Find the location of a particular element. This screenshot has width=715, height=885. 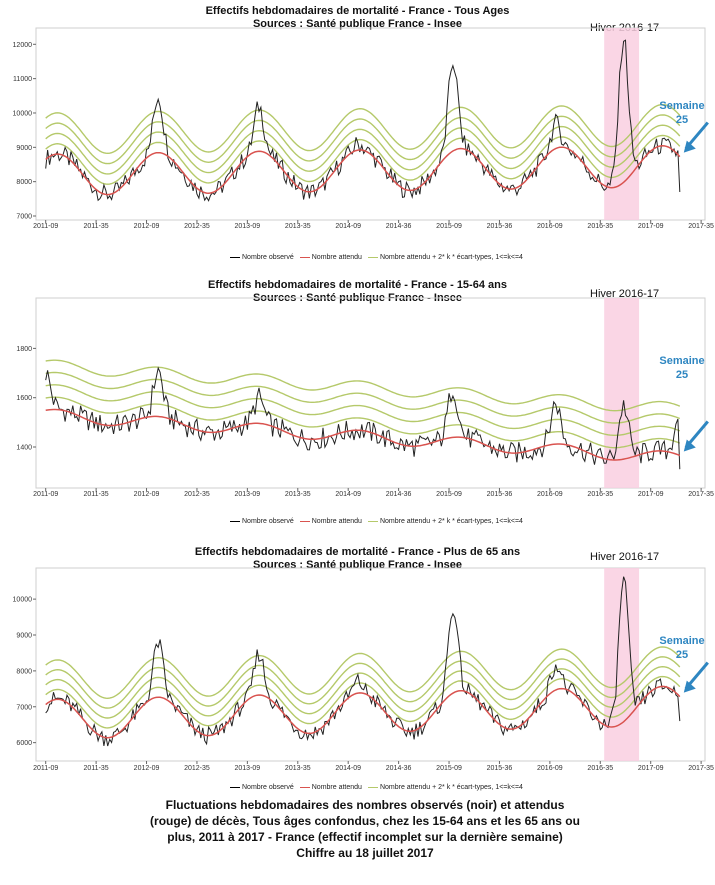

winter-shade is located at coordinates (622, 664).